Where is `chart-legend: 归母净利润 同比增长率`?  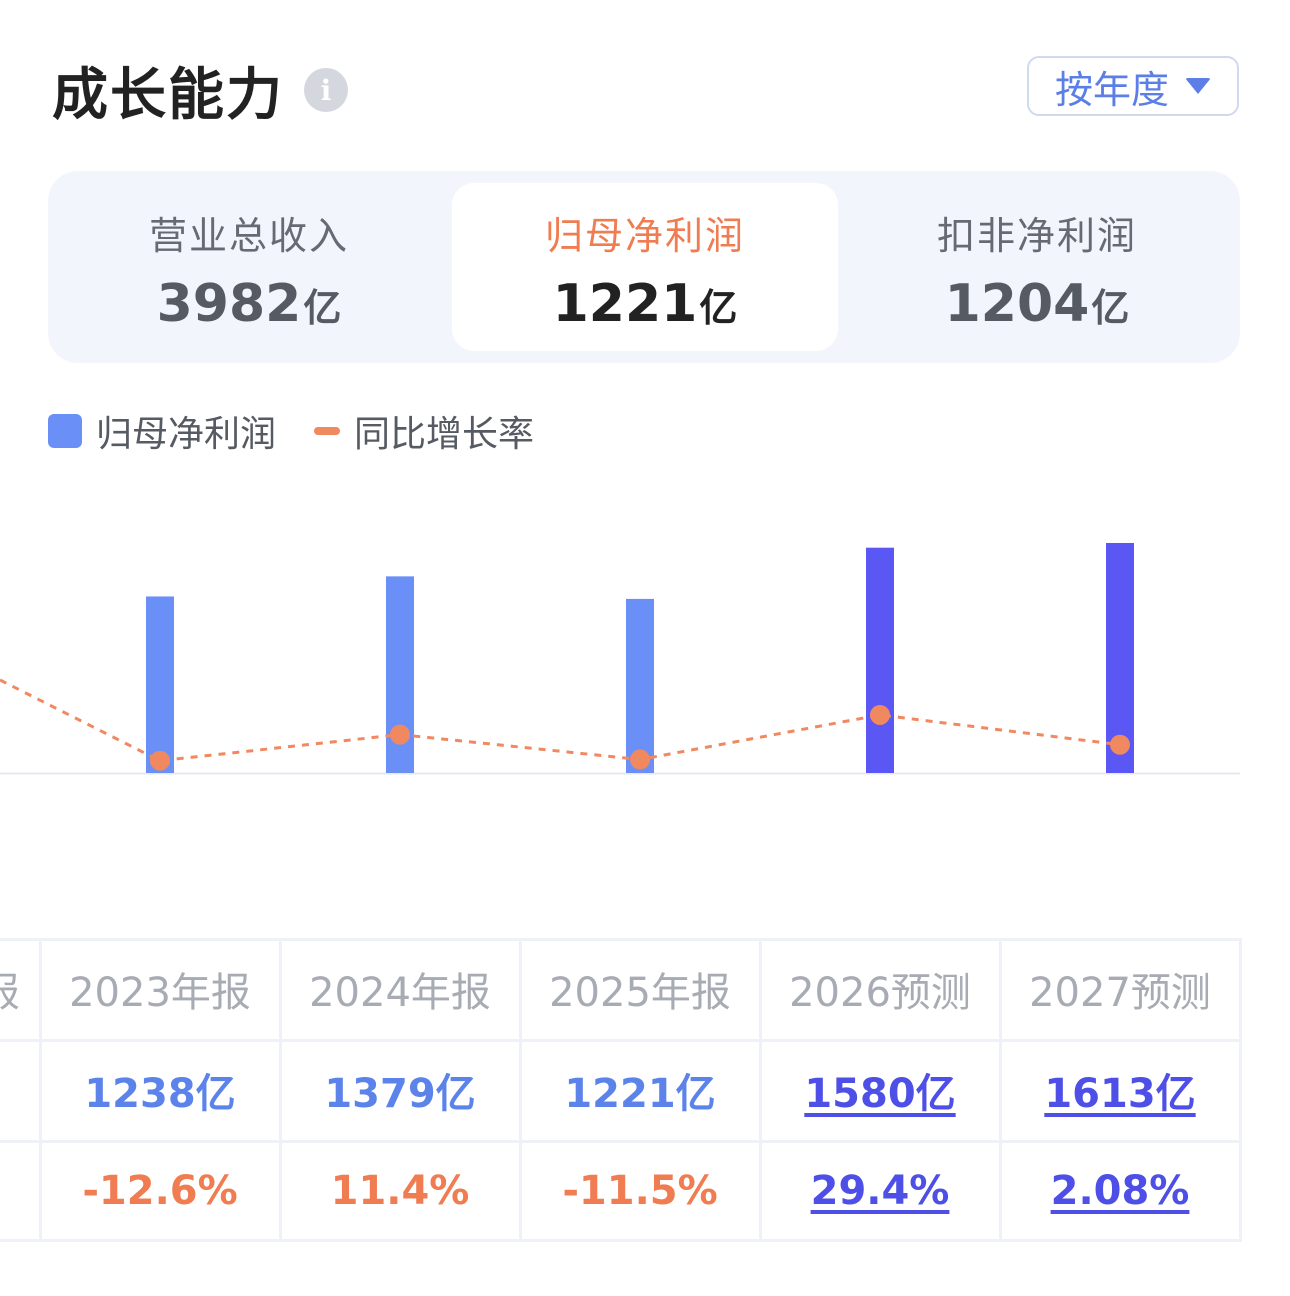 chart-legend: 归母净利润 同比增长率 is located at coordinates (291, 431).